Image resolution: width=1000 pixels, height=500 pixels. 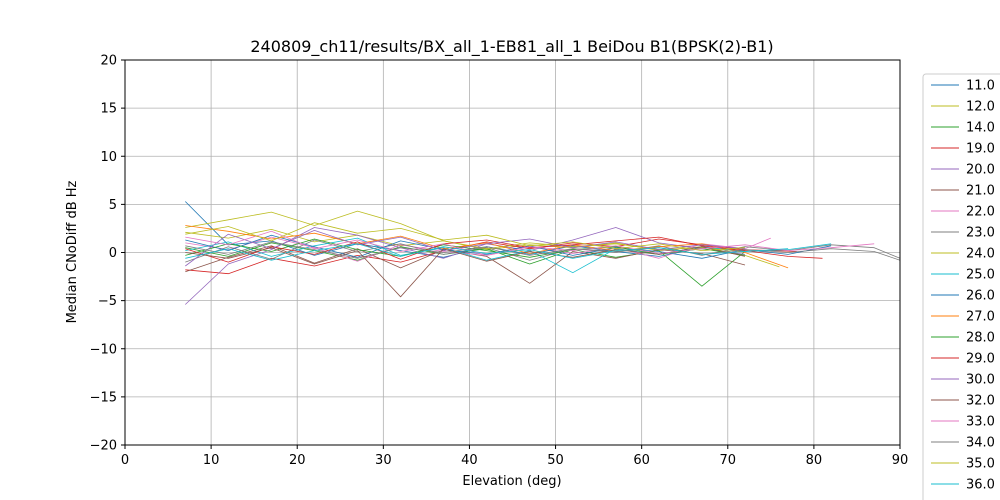 I want to click on legend-label: 24.0, so click(x=980, y=254).